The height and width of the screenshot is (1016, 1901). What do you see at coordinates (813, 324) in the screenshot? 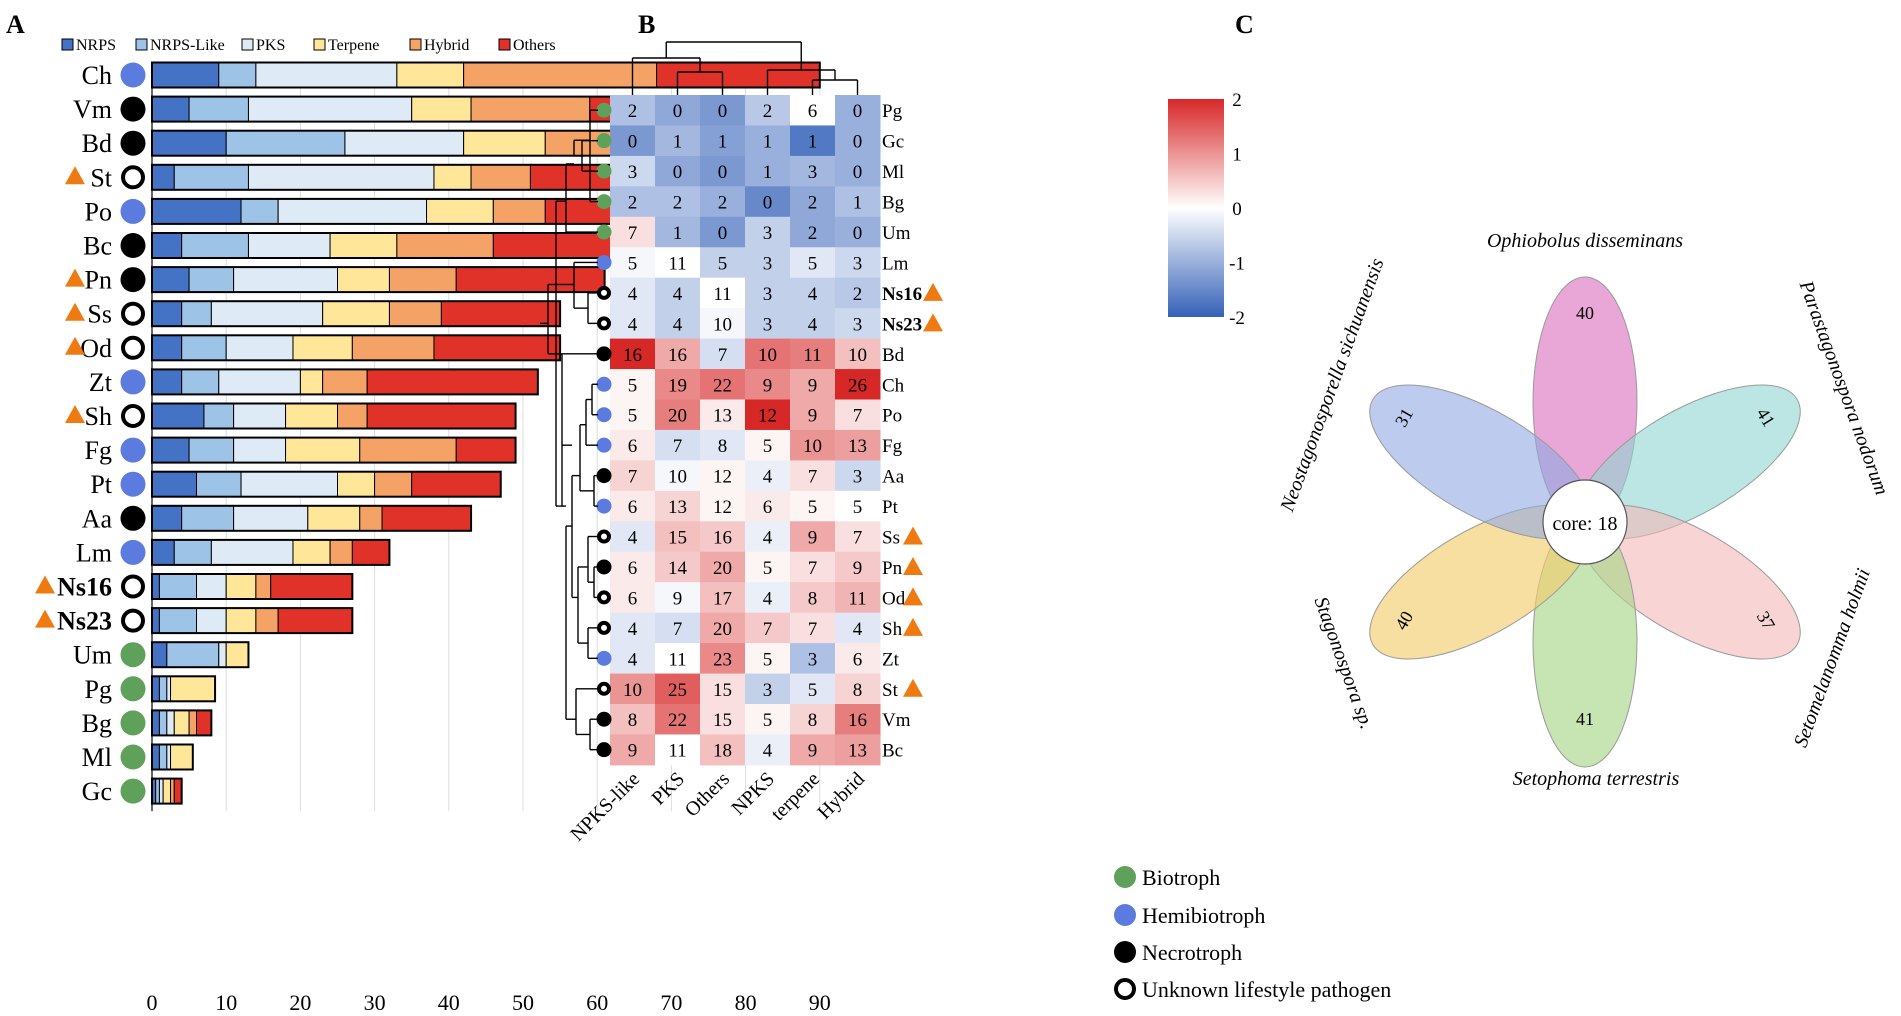
I see `heatmap-value: 4` at bounding box center [813, 324].